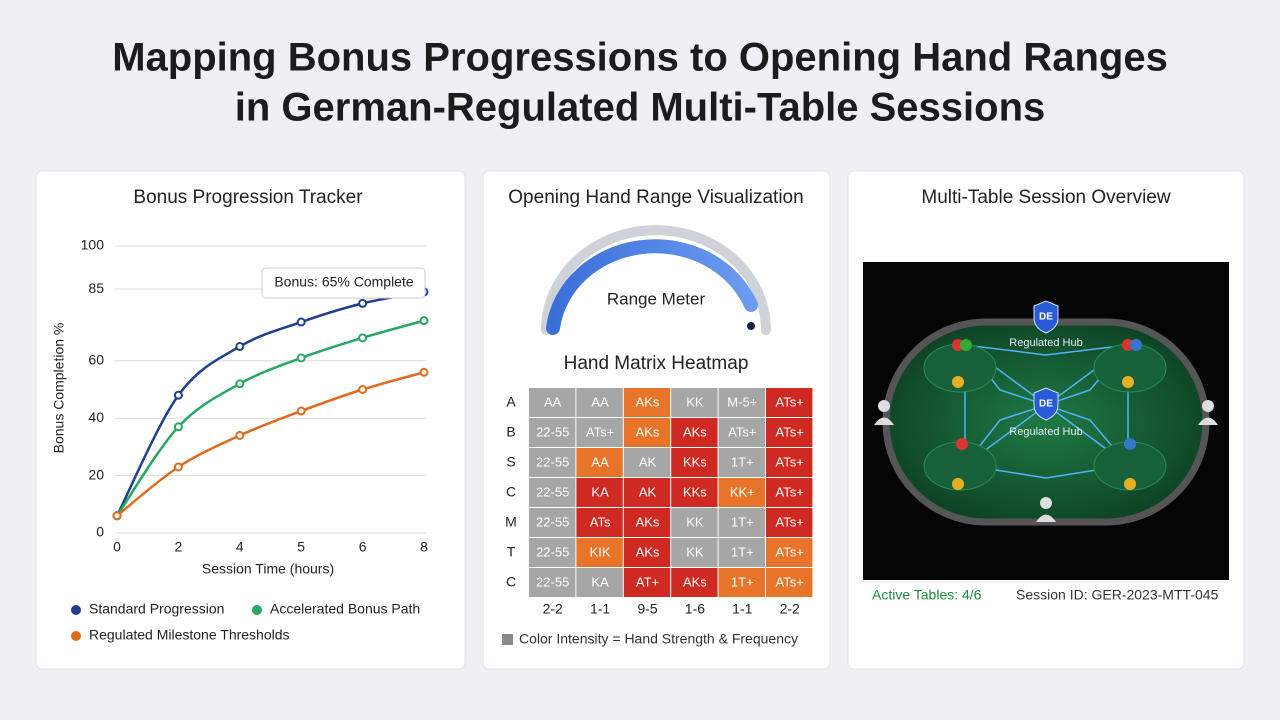 The image size is (1280, 720). Describe the element at coordinates (656, 363) in the screenshot. I see `heatmap-title: Hand Matrix Heatmap` at that location.